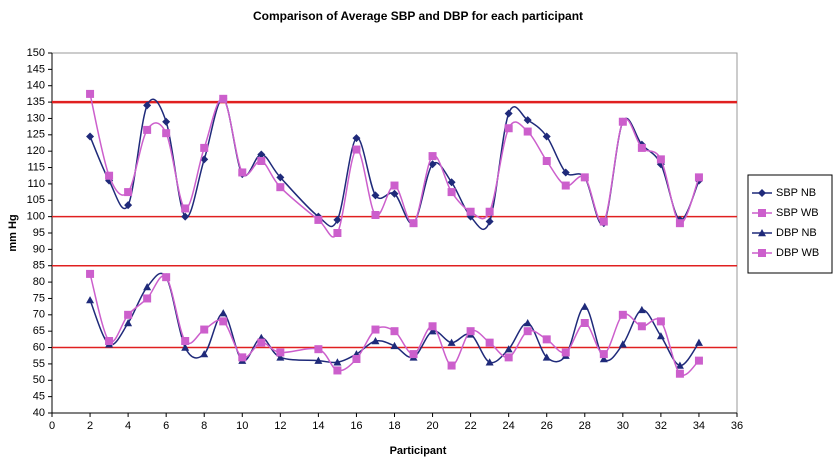  I want to click on y-tick-label: 85, so click(39, 266).